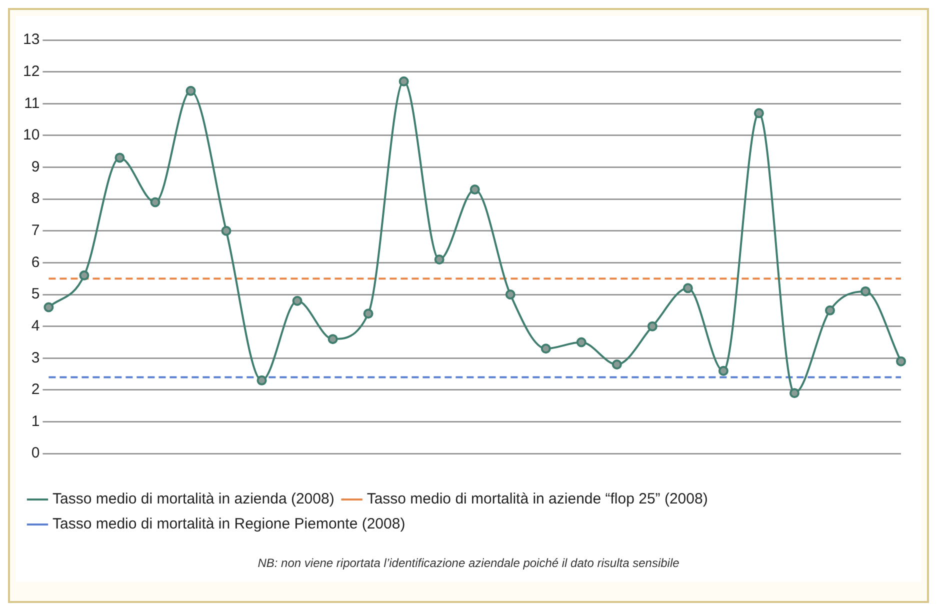  What do you see at coordinates (35, 325) in the screenshot?
I see `y-tick-label: 4` at bounding box center [35, 325].